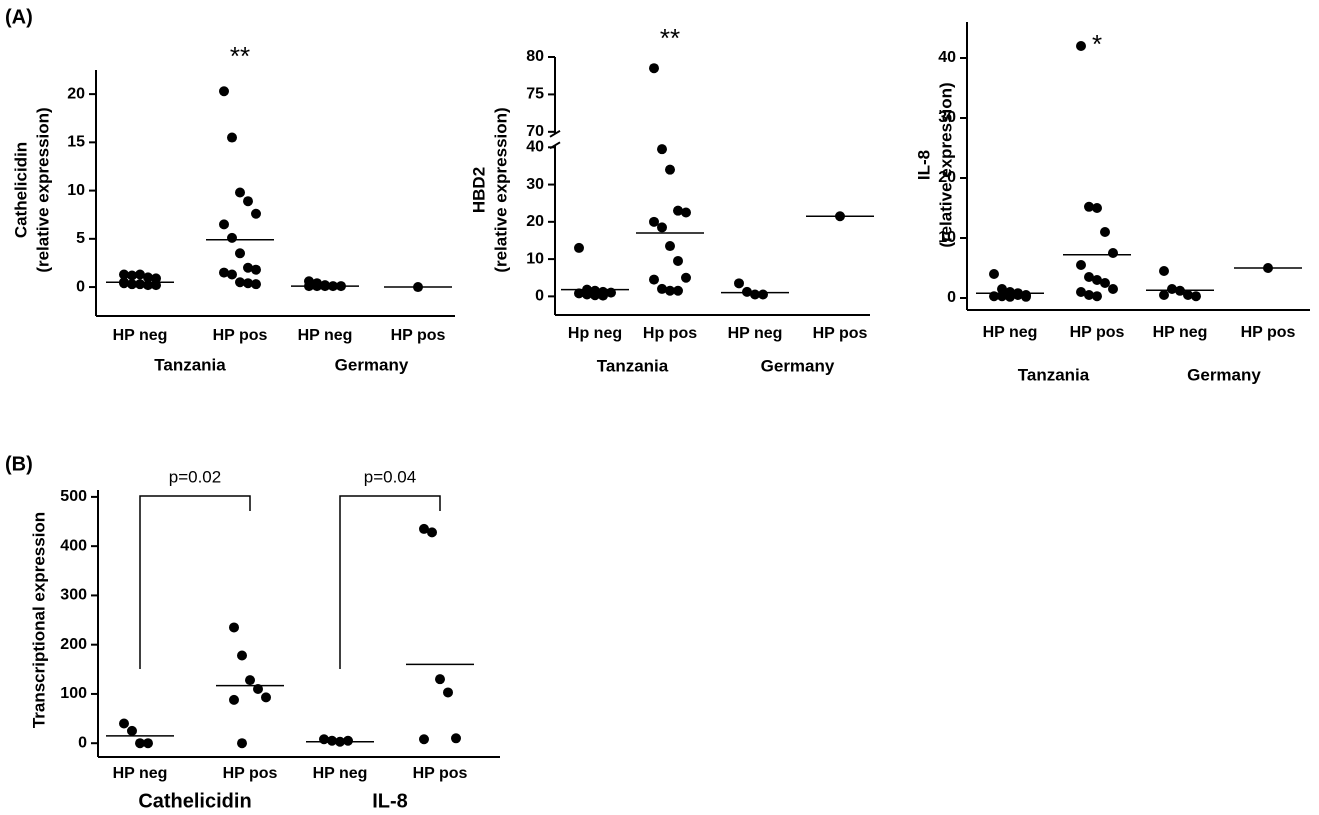  What do you see at coordinates (38, 620) in the screenshot?
I see `y-axis-label: Transcriptional expression` at bounding box center [38, 620].